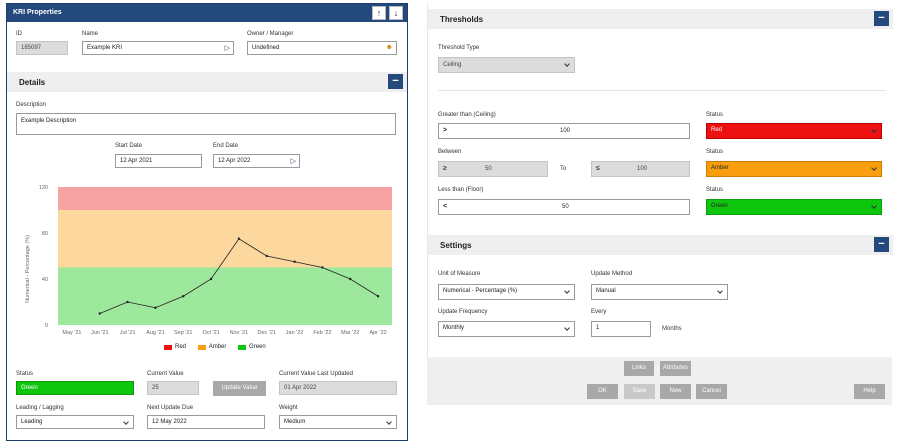 This screenshot has height=447, width=900. Describe the element at coordinates (794, 131) in the screenshot. I see `red-status-select: Red` at that location.